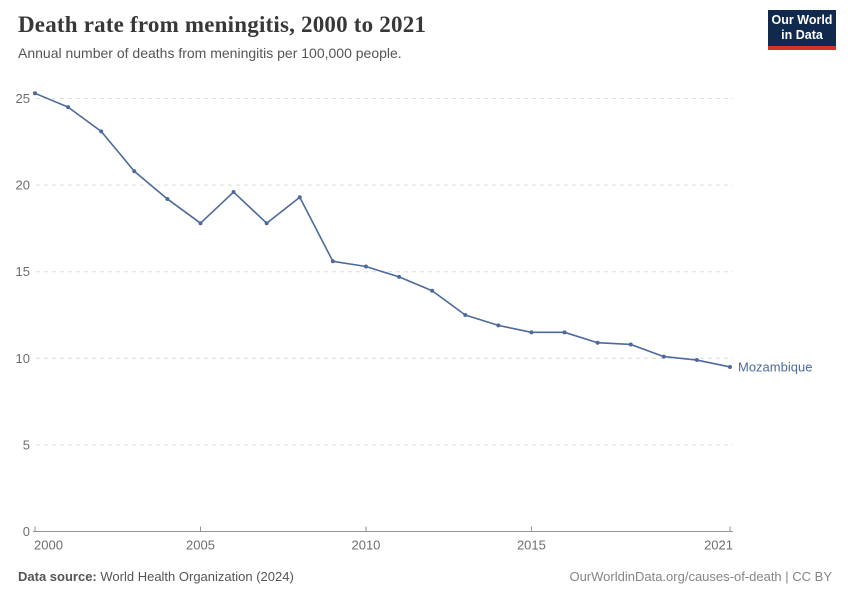 The width and height of the screenshot is (850, 600). Describe the element at coordinates (365, 545) in the screenshot. I see `x-tick-label: 2010` at that location.